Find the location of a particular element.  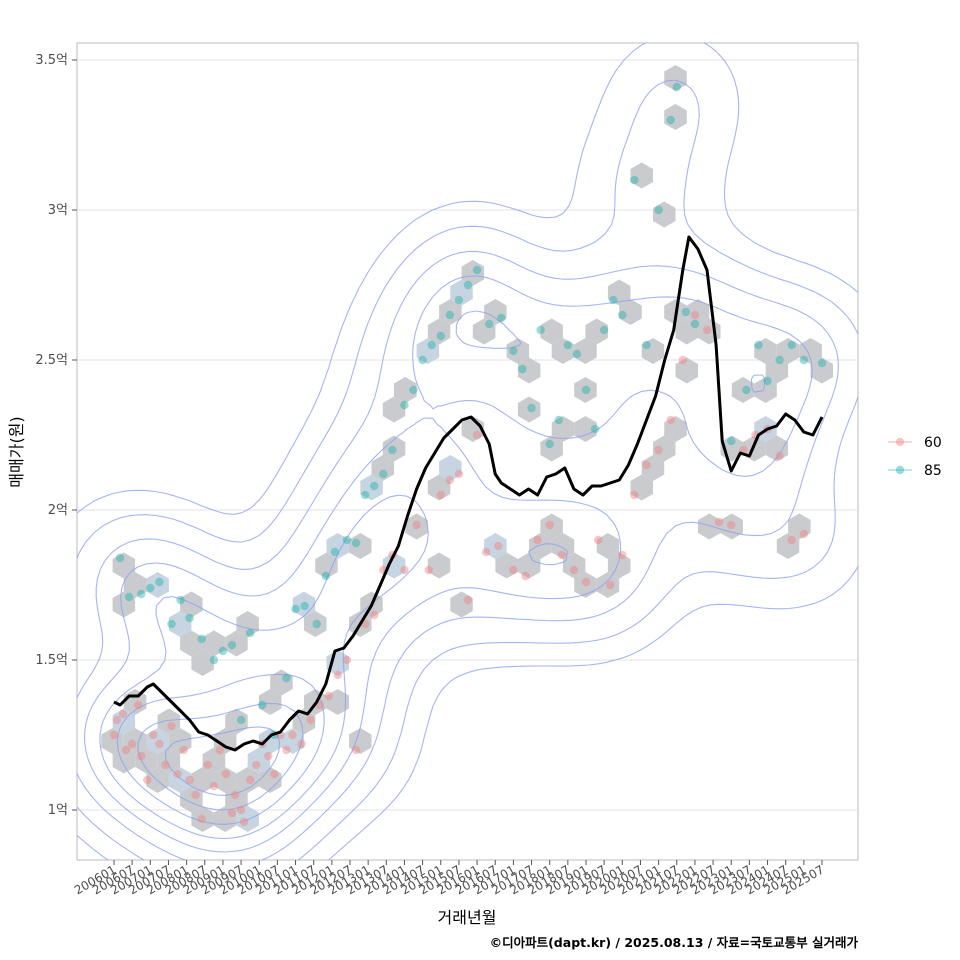

x-axis-title: 거래년월 is located at coordinates (467, 917).